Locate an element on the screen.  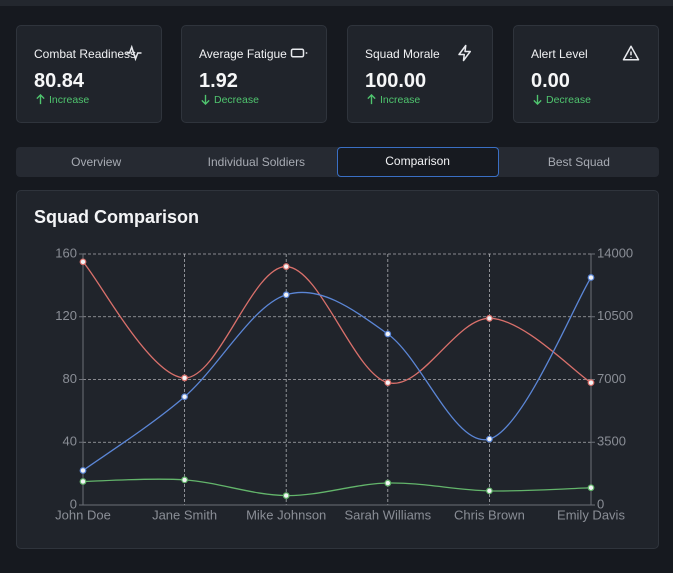
y2-tick-label: 7000 is located at coordinates (611, 378).